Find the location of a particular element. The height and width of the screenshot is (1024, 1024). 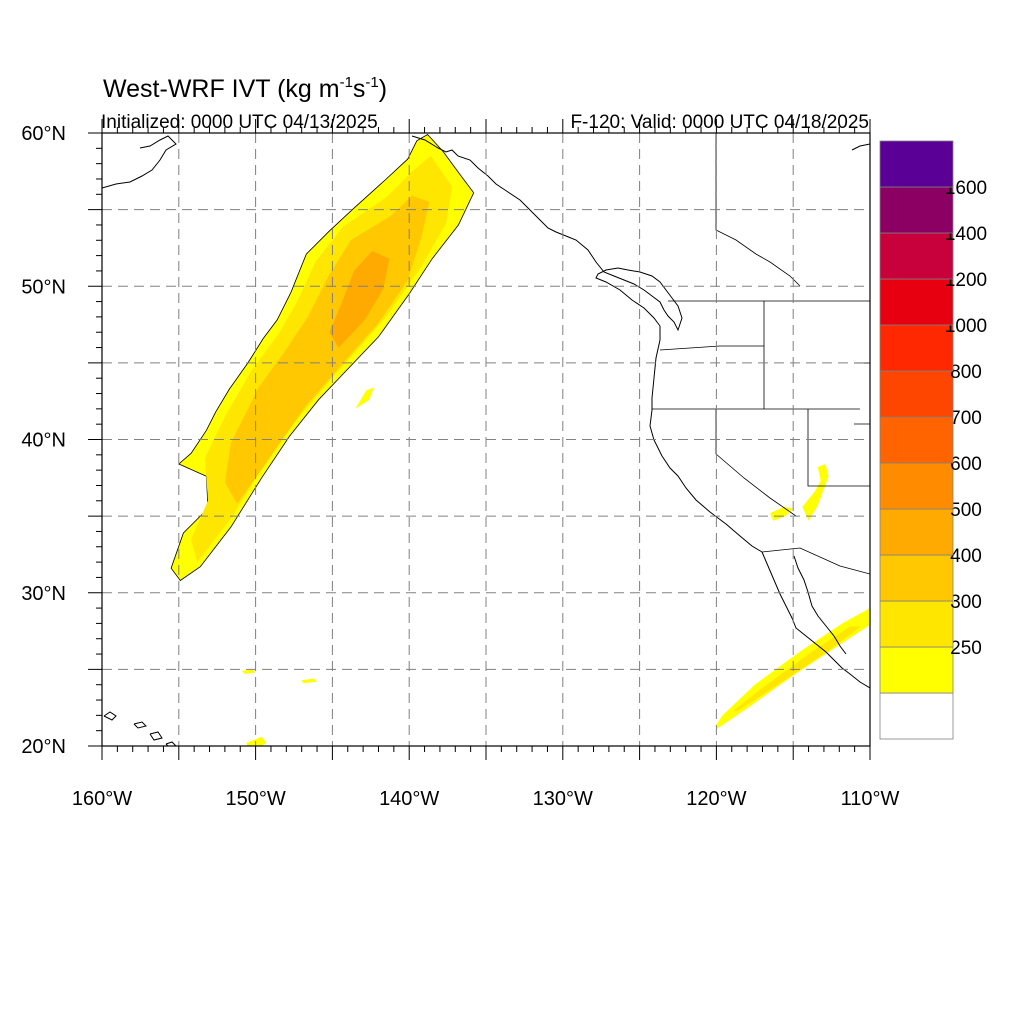

lat-tick-label: 30°N is located at coordinates (43, 594).